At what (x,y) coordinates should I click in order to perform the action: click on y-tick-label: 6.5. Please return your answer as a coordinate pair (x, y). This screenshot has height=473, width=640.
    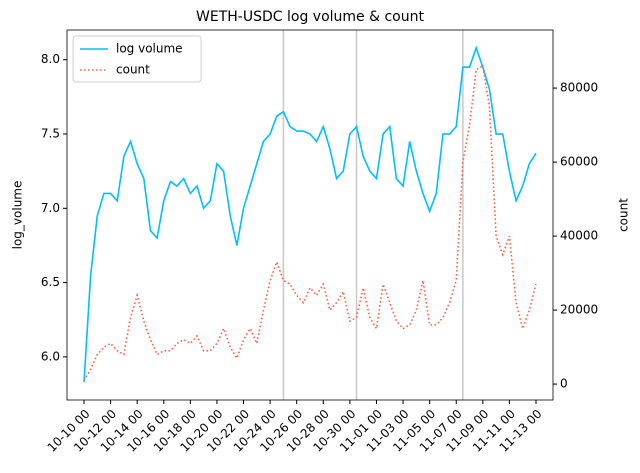
    Looking at the image, I should click on (50, 282).